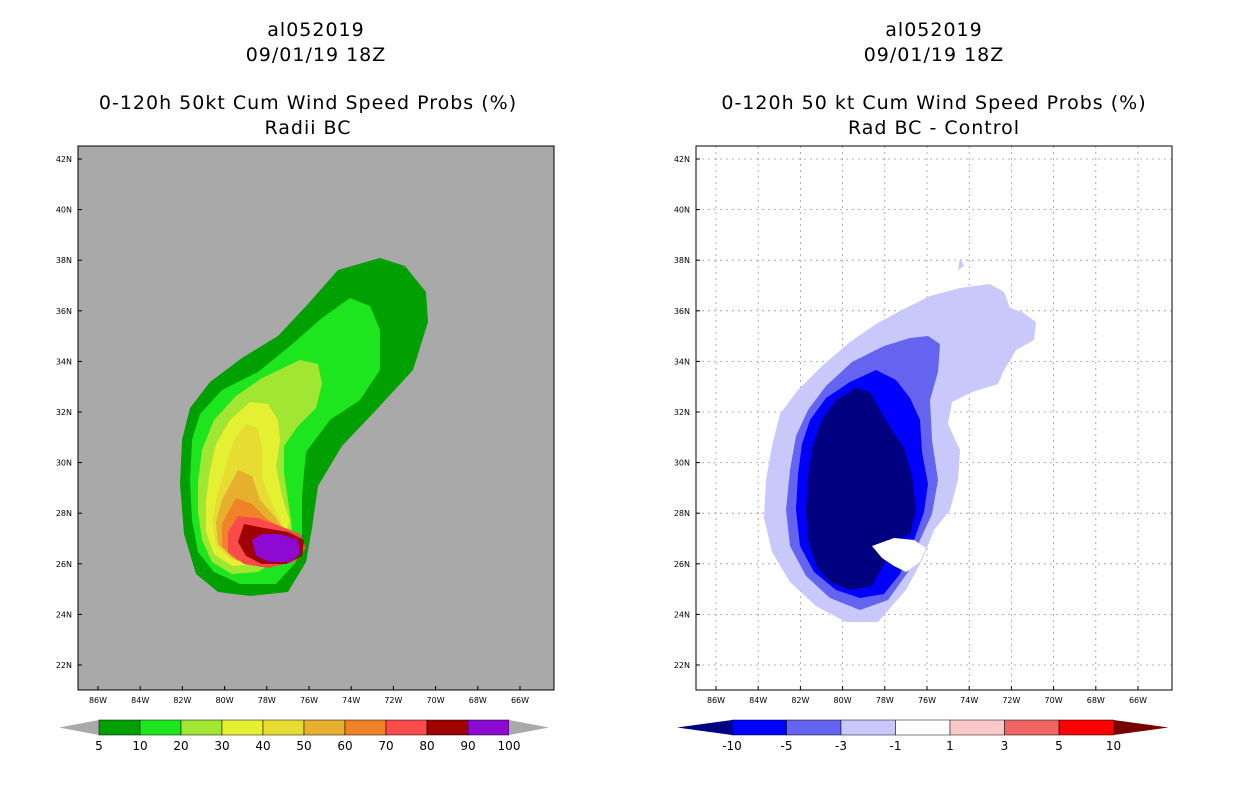 This screenshot has width=1236, height=800. Describe the element at coordinates (950, 746) in the screenshot. I see `colorbar-label: 1` at that location.